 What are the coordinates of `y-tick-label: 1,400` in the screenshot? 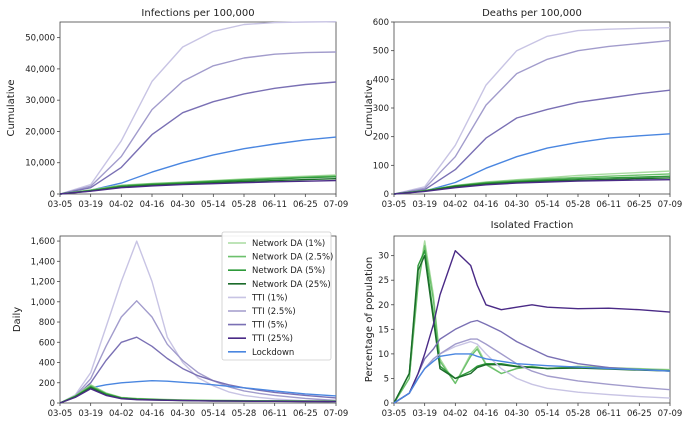 It's located at (43, 262).